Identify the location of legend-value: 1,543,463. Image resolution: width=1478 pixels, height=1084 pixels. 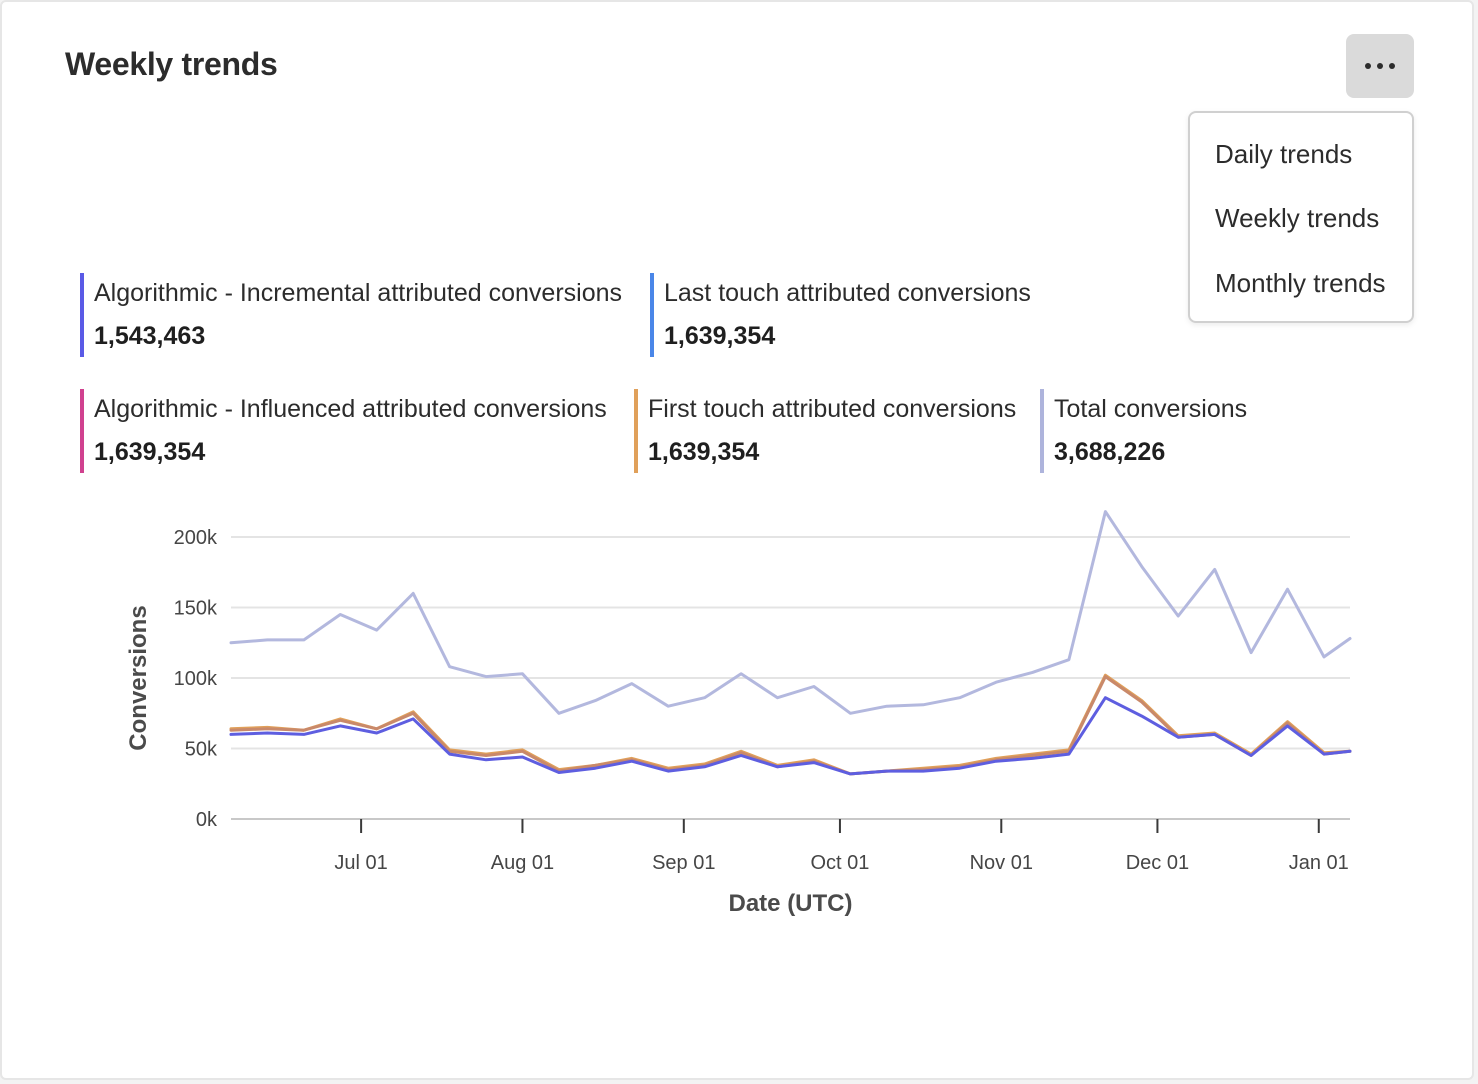
(150, 336).